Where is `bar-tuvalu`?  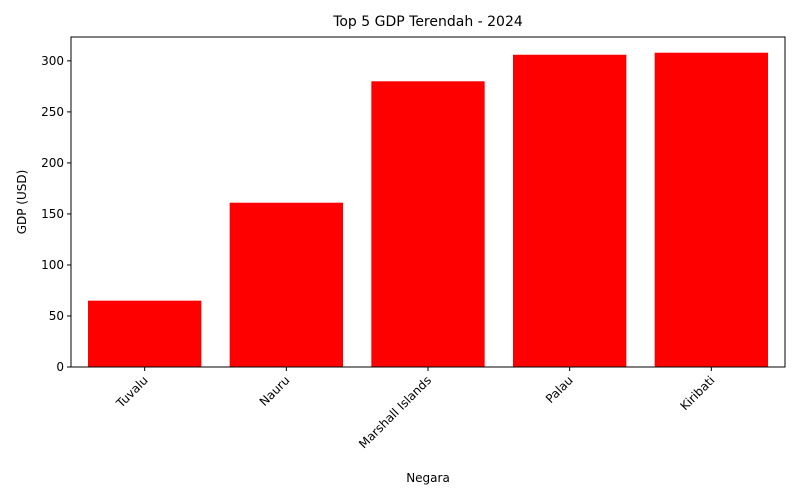
bar-tuvalu is located at coordinates (145, 333).